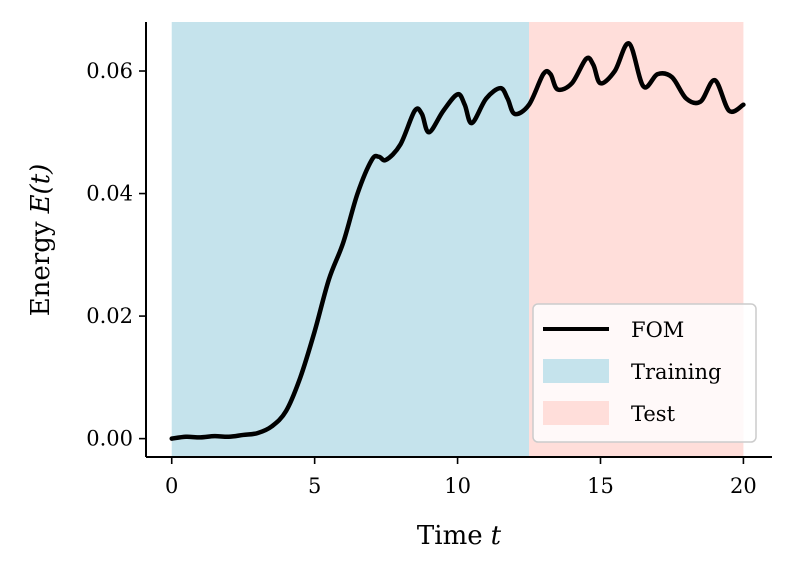  I want to click on y-tick-label: 0.02, so click(109, 316).